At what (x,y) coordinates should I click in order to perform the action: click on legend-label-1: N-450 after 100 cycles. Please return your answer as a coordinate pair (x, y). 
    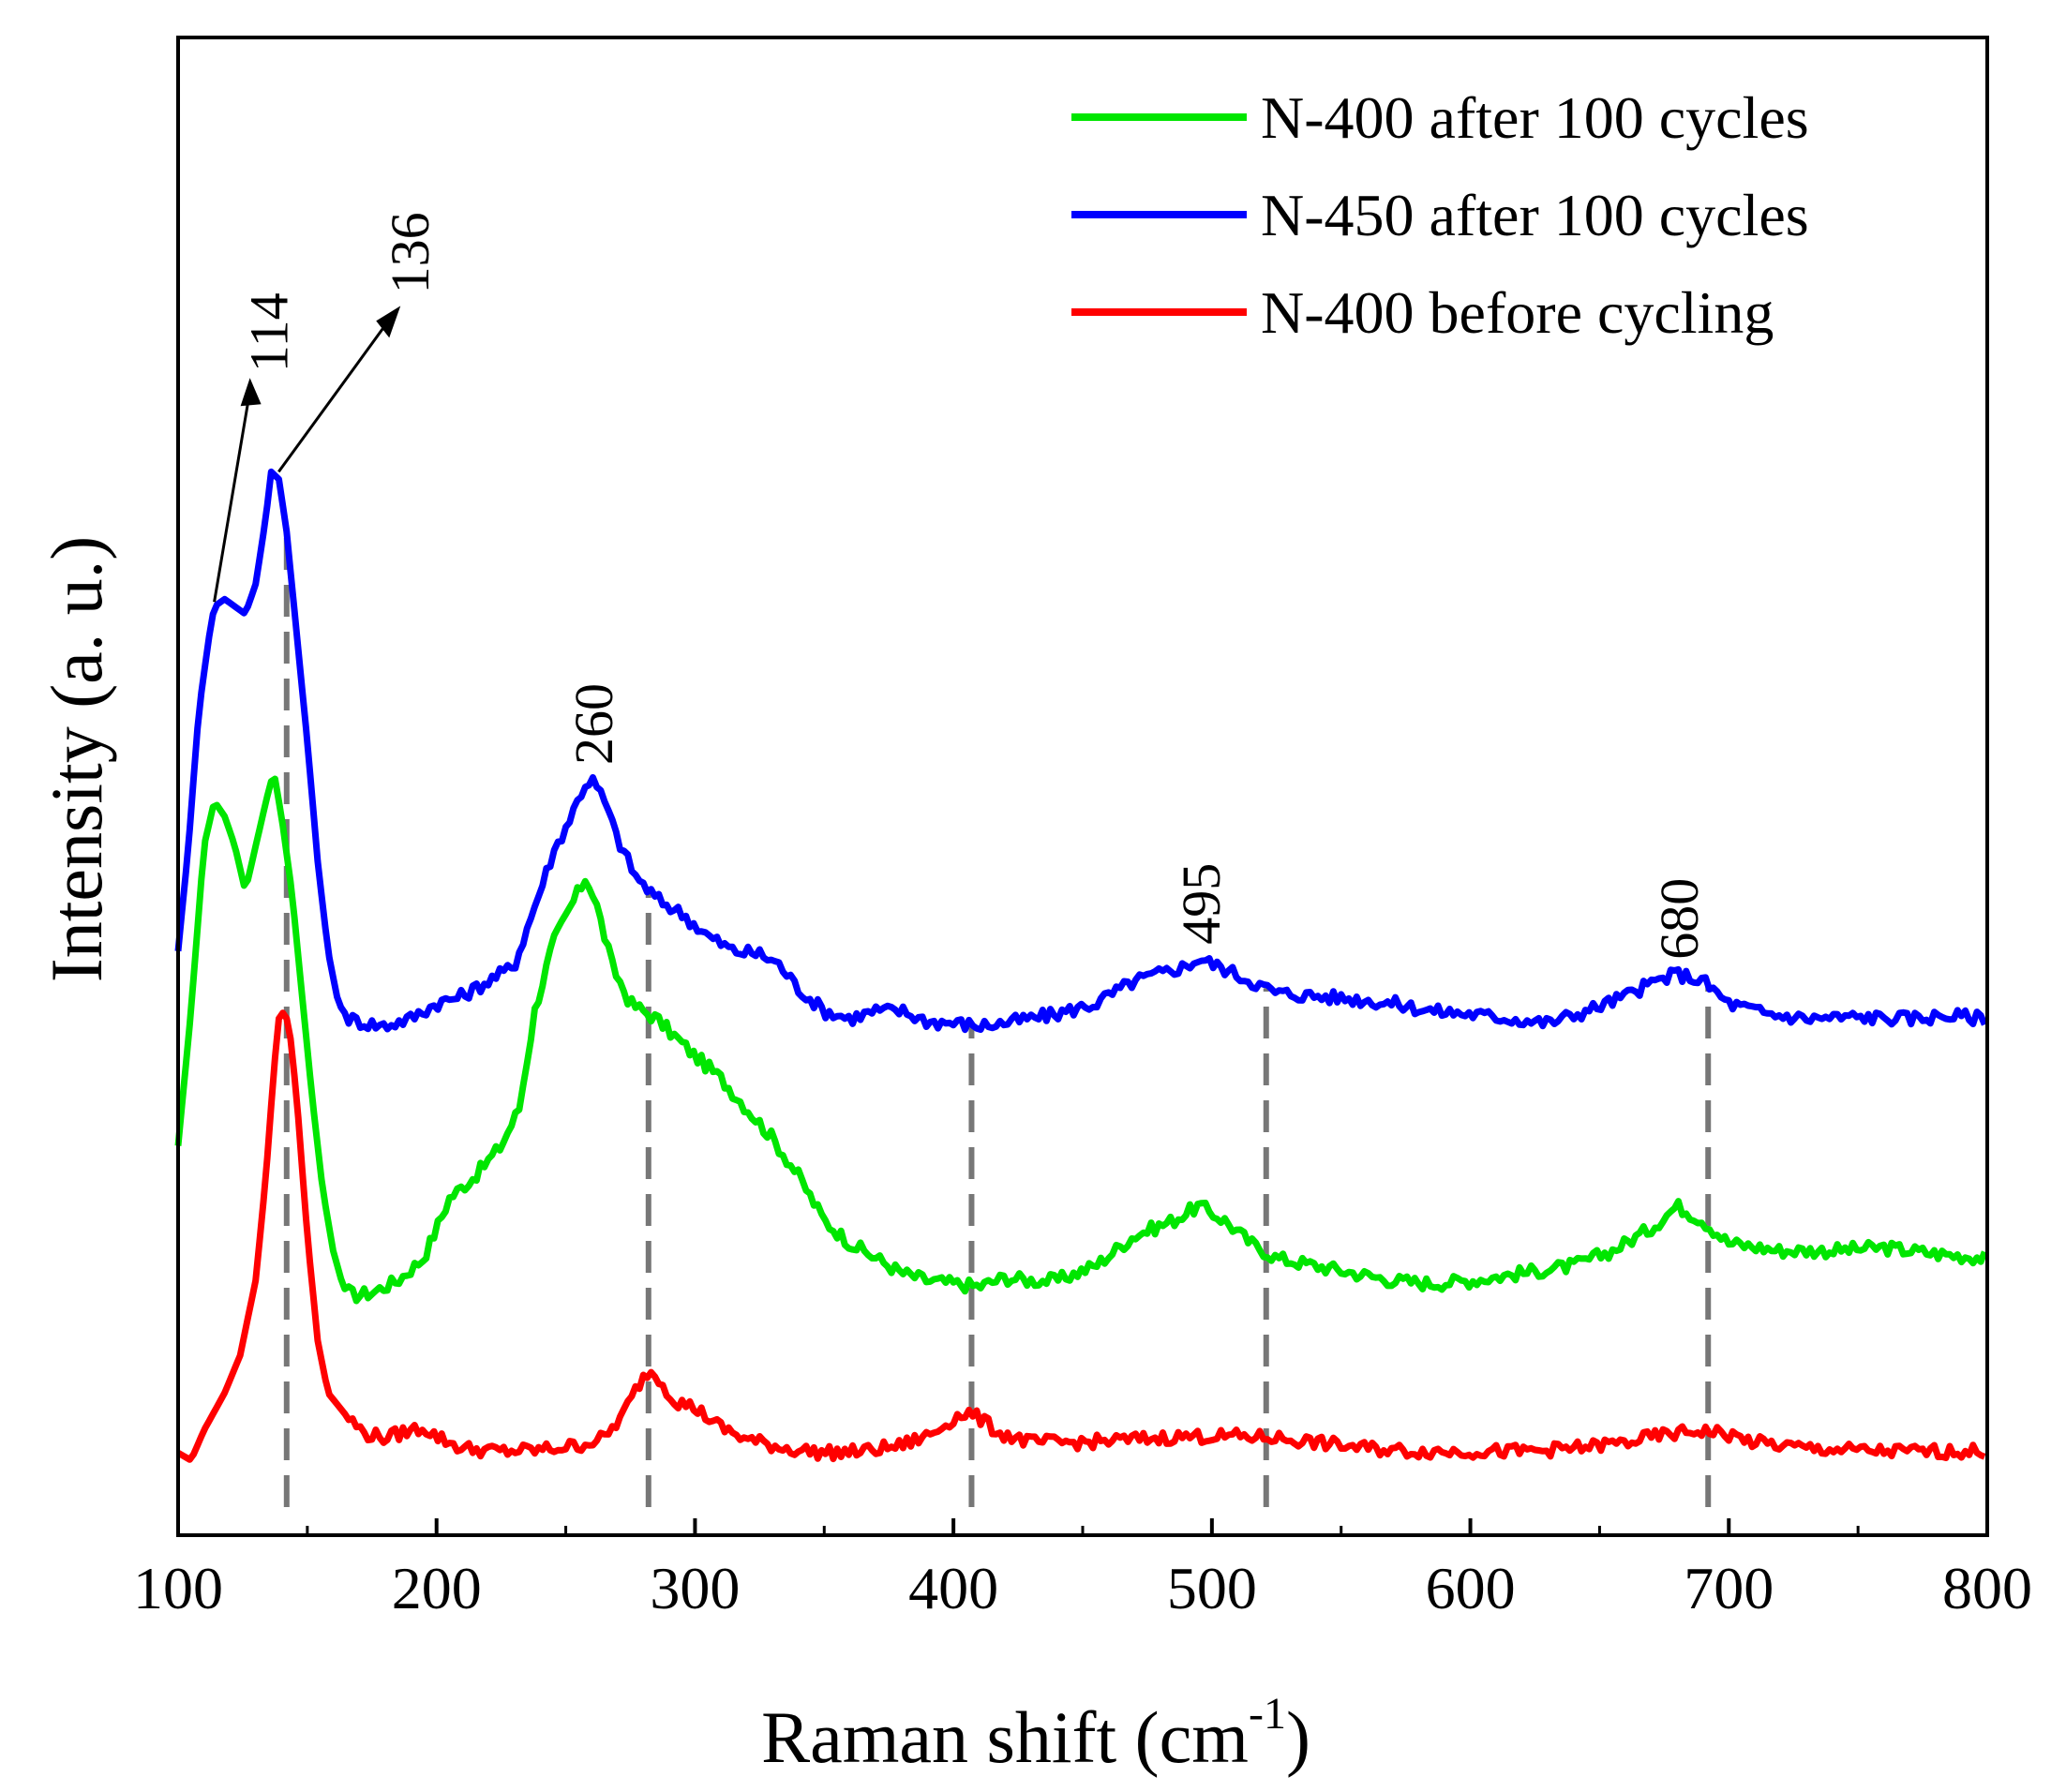
    Looking at the image, I should click on (1535, 215).